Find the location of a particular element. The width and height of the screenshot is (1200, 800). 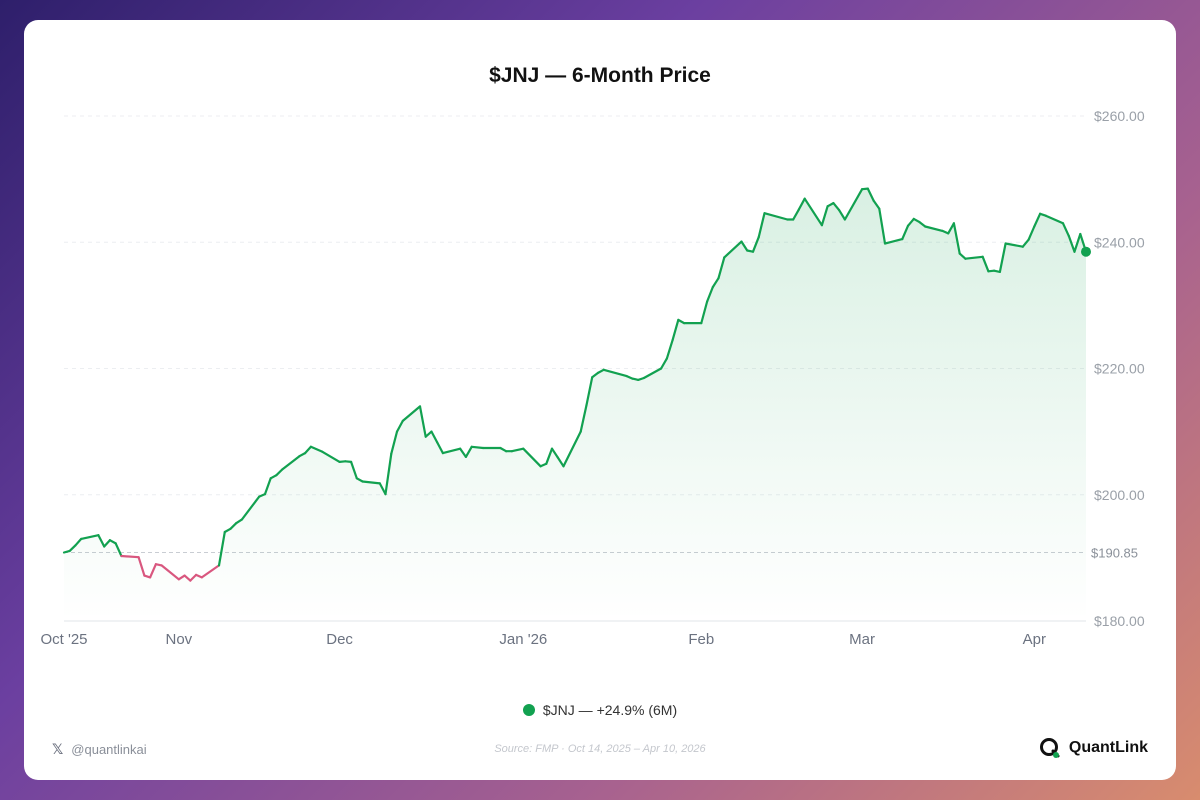

x-tick-label: Mar is located at coordinates (862, 639).